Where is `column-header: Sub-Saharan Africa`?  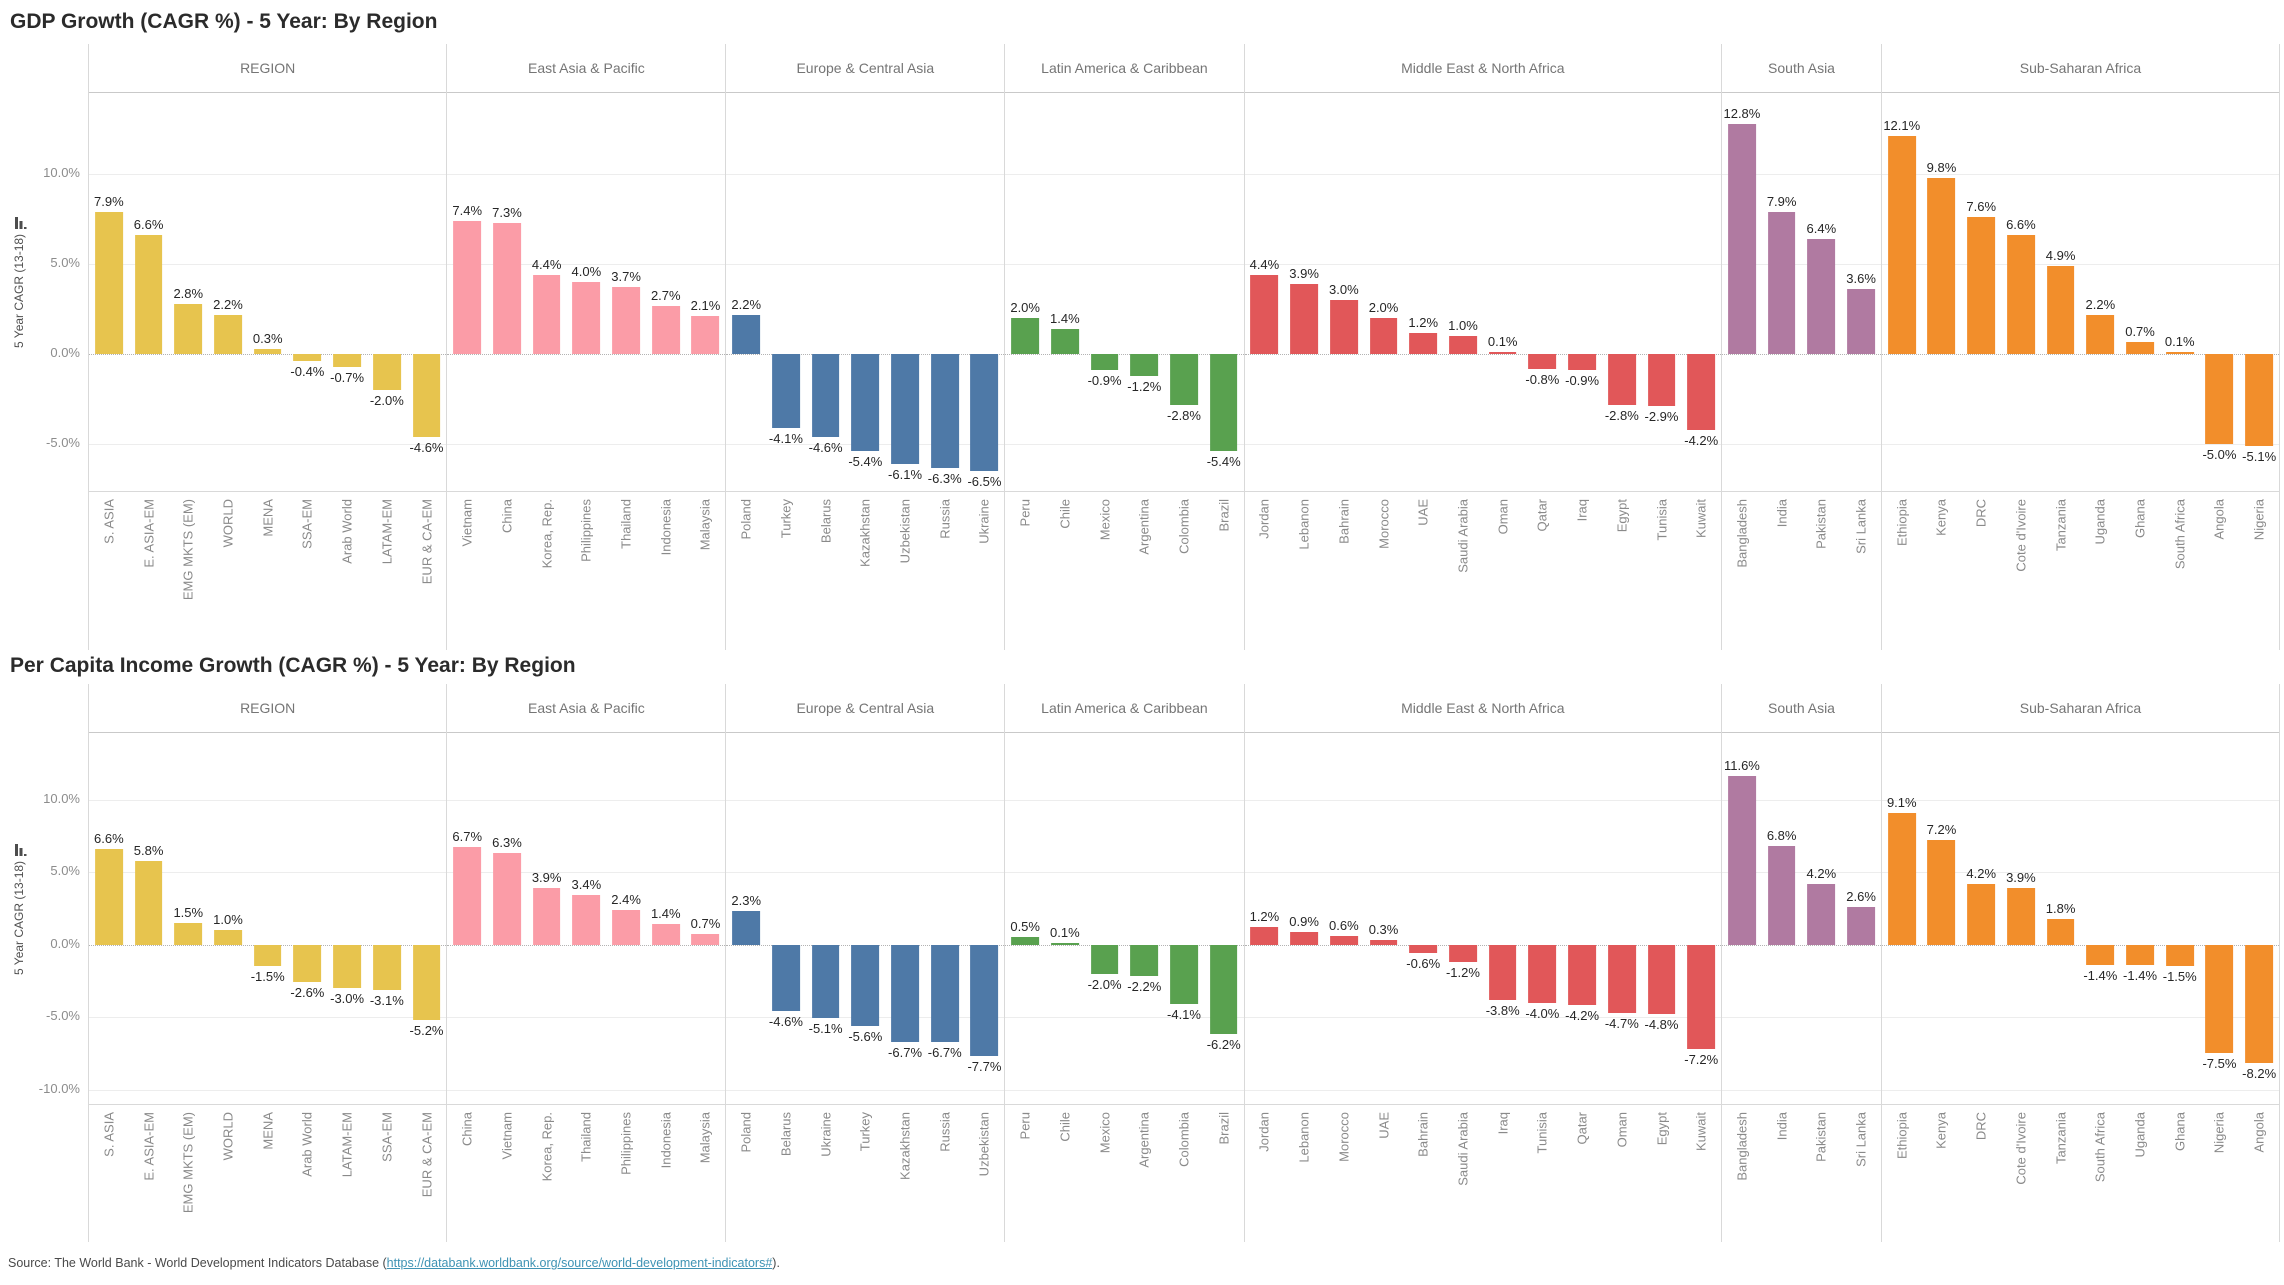 column-header: Sub-Saharan Africa is located at coordinates (2080, 68).